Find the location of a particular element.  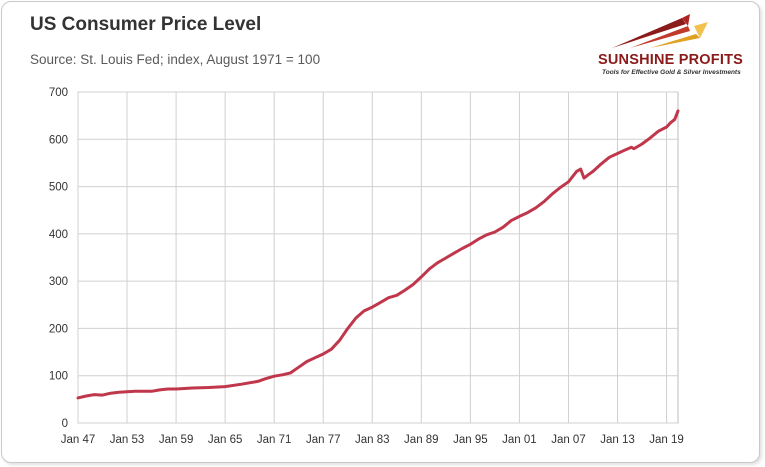

x-tick-label: Jan 47 is located at coordinates (78, 440).